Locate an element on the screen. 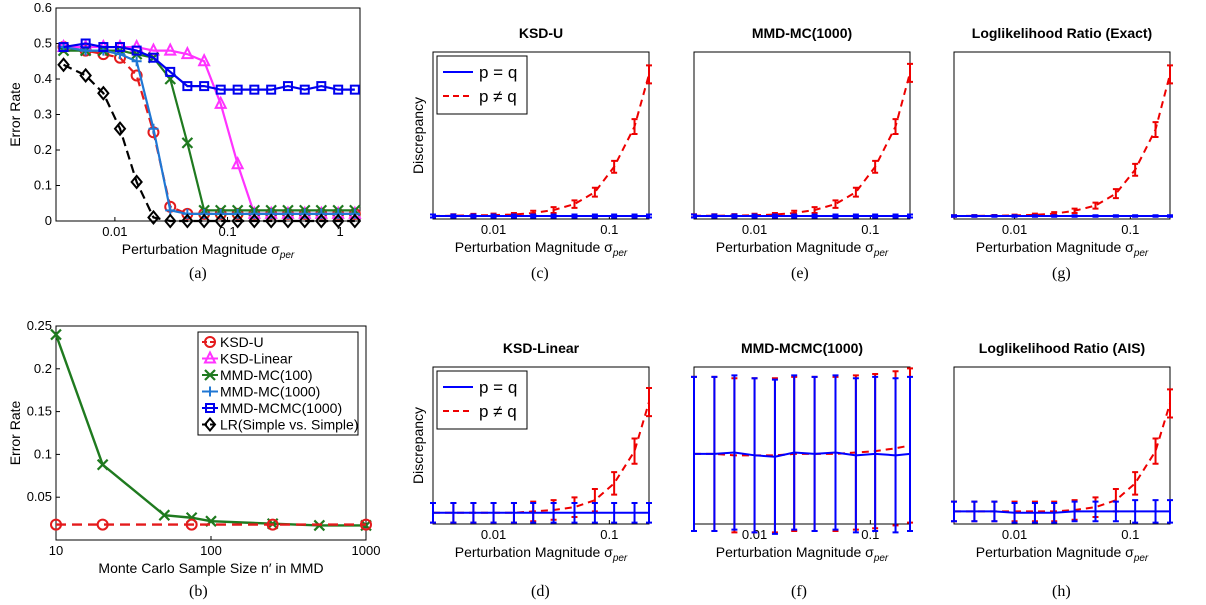 The height and width of the screenshot is (605, 1206). series-neq-f is located at coordinates (802, 450).